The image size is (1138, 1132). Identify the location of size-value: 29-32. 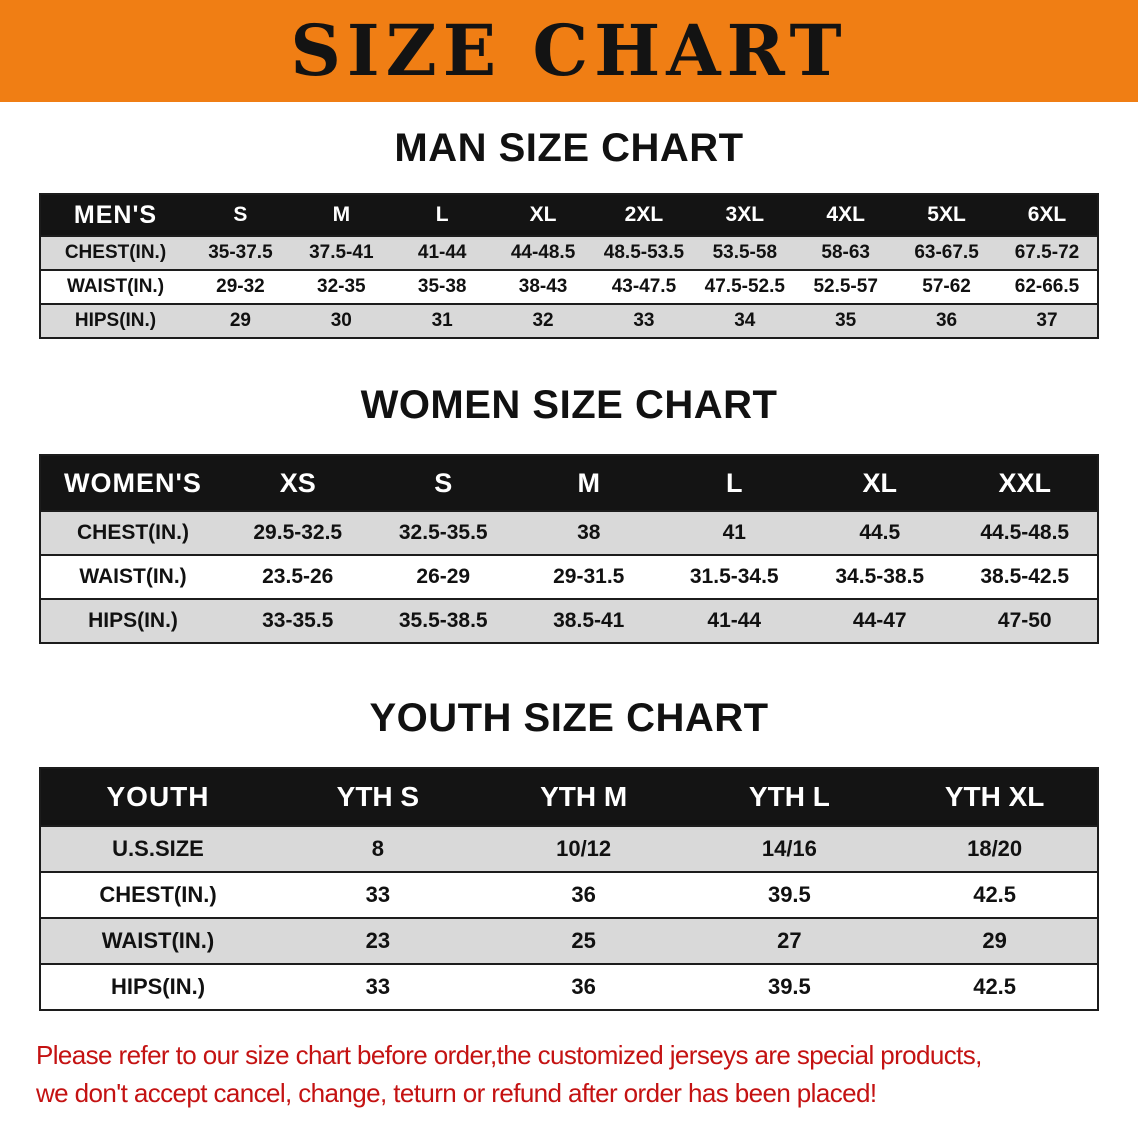
(240, 286).